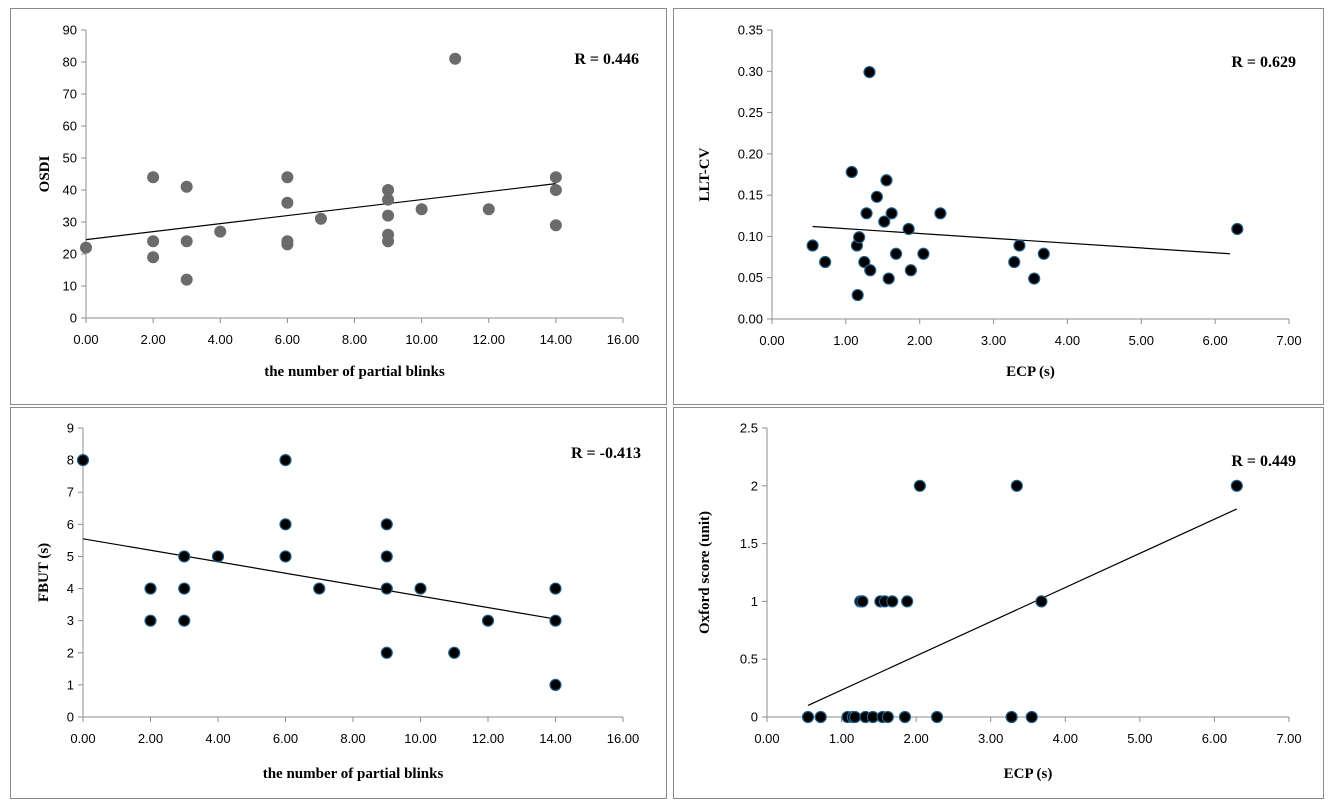 The height and width of the screenshot is (800, 1331). I want to click on osdi-x-tick-label: 16.00, so click(623, 339).